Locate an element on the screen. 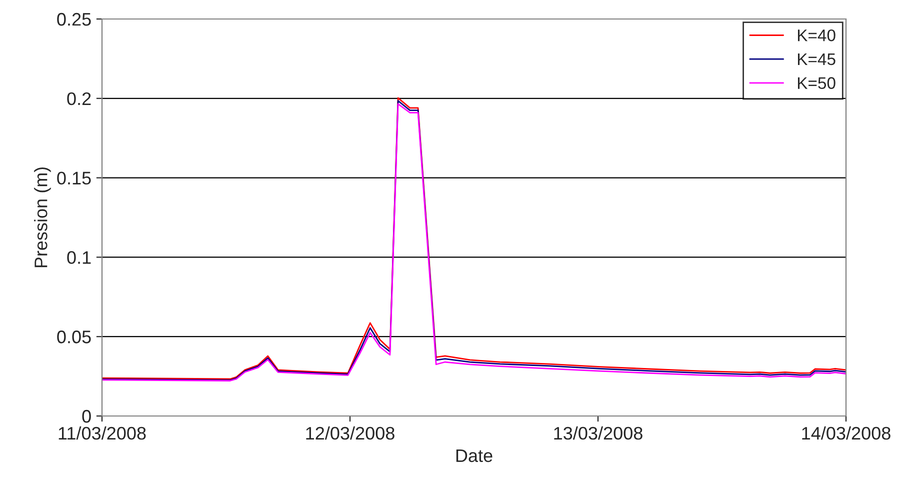  y-tick-label: 0.05 is located at coordinates (74, 337).